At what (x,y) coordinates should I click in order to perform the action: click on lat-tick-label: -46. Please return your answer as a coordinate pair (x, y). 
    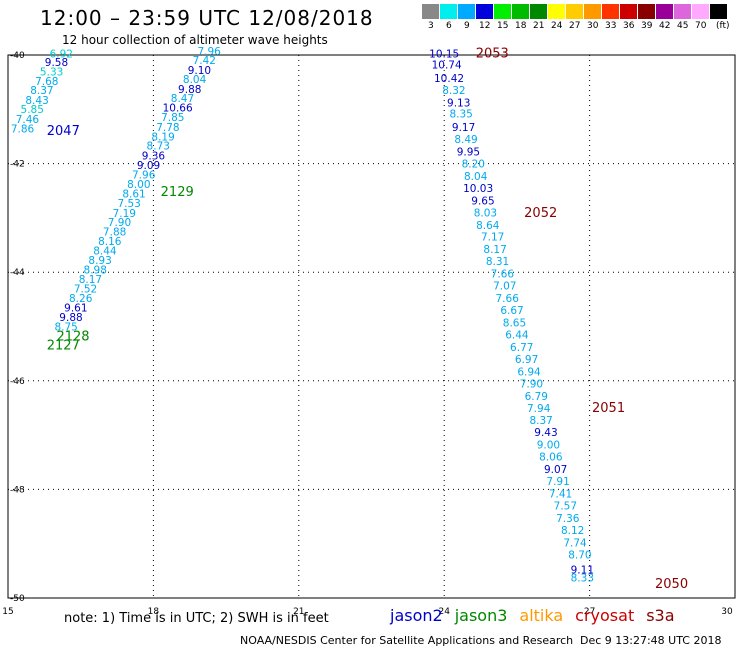
    Looking at the image, I should click on (17, 382).